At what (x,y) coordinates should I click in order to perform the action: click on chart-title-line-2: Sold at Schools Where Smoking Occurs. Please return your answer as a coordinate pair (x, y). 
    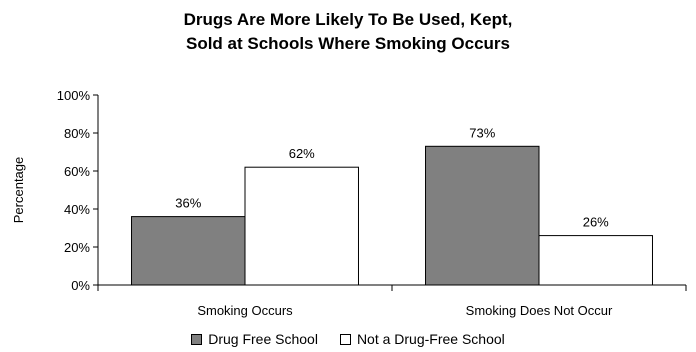
    Looking at the image, I should click on (347, 43).